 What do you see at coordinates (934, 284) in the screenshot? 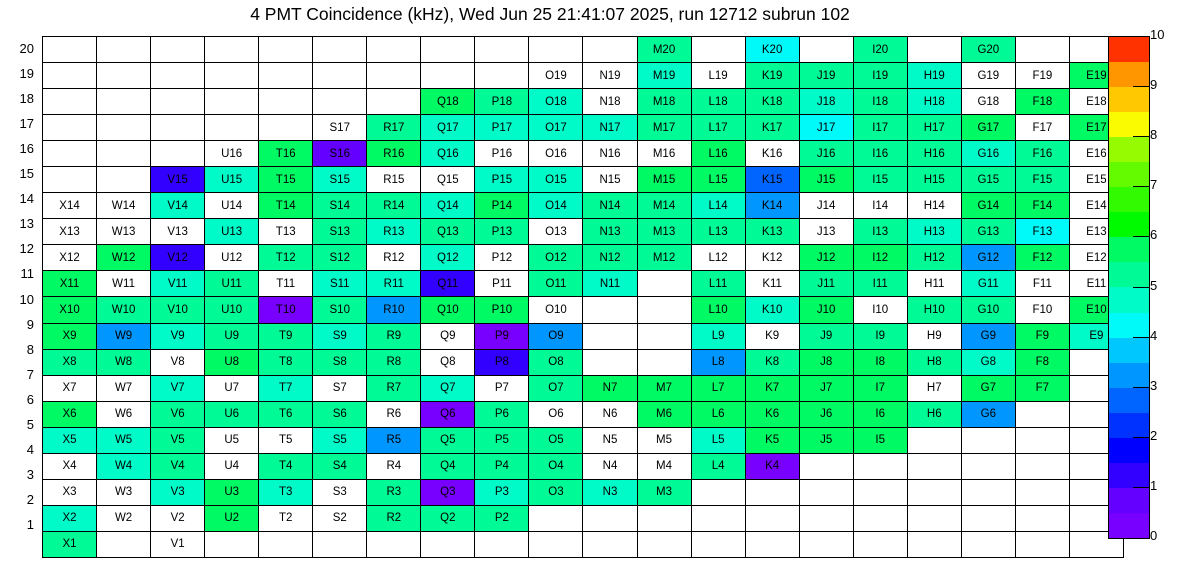
I see `heatmap-cell: H11` at bounding box center [934, 284].